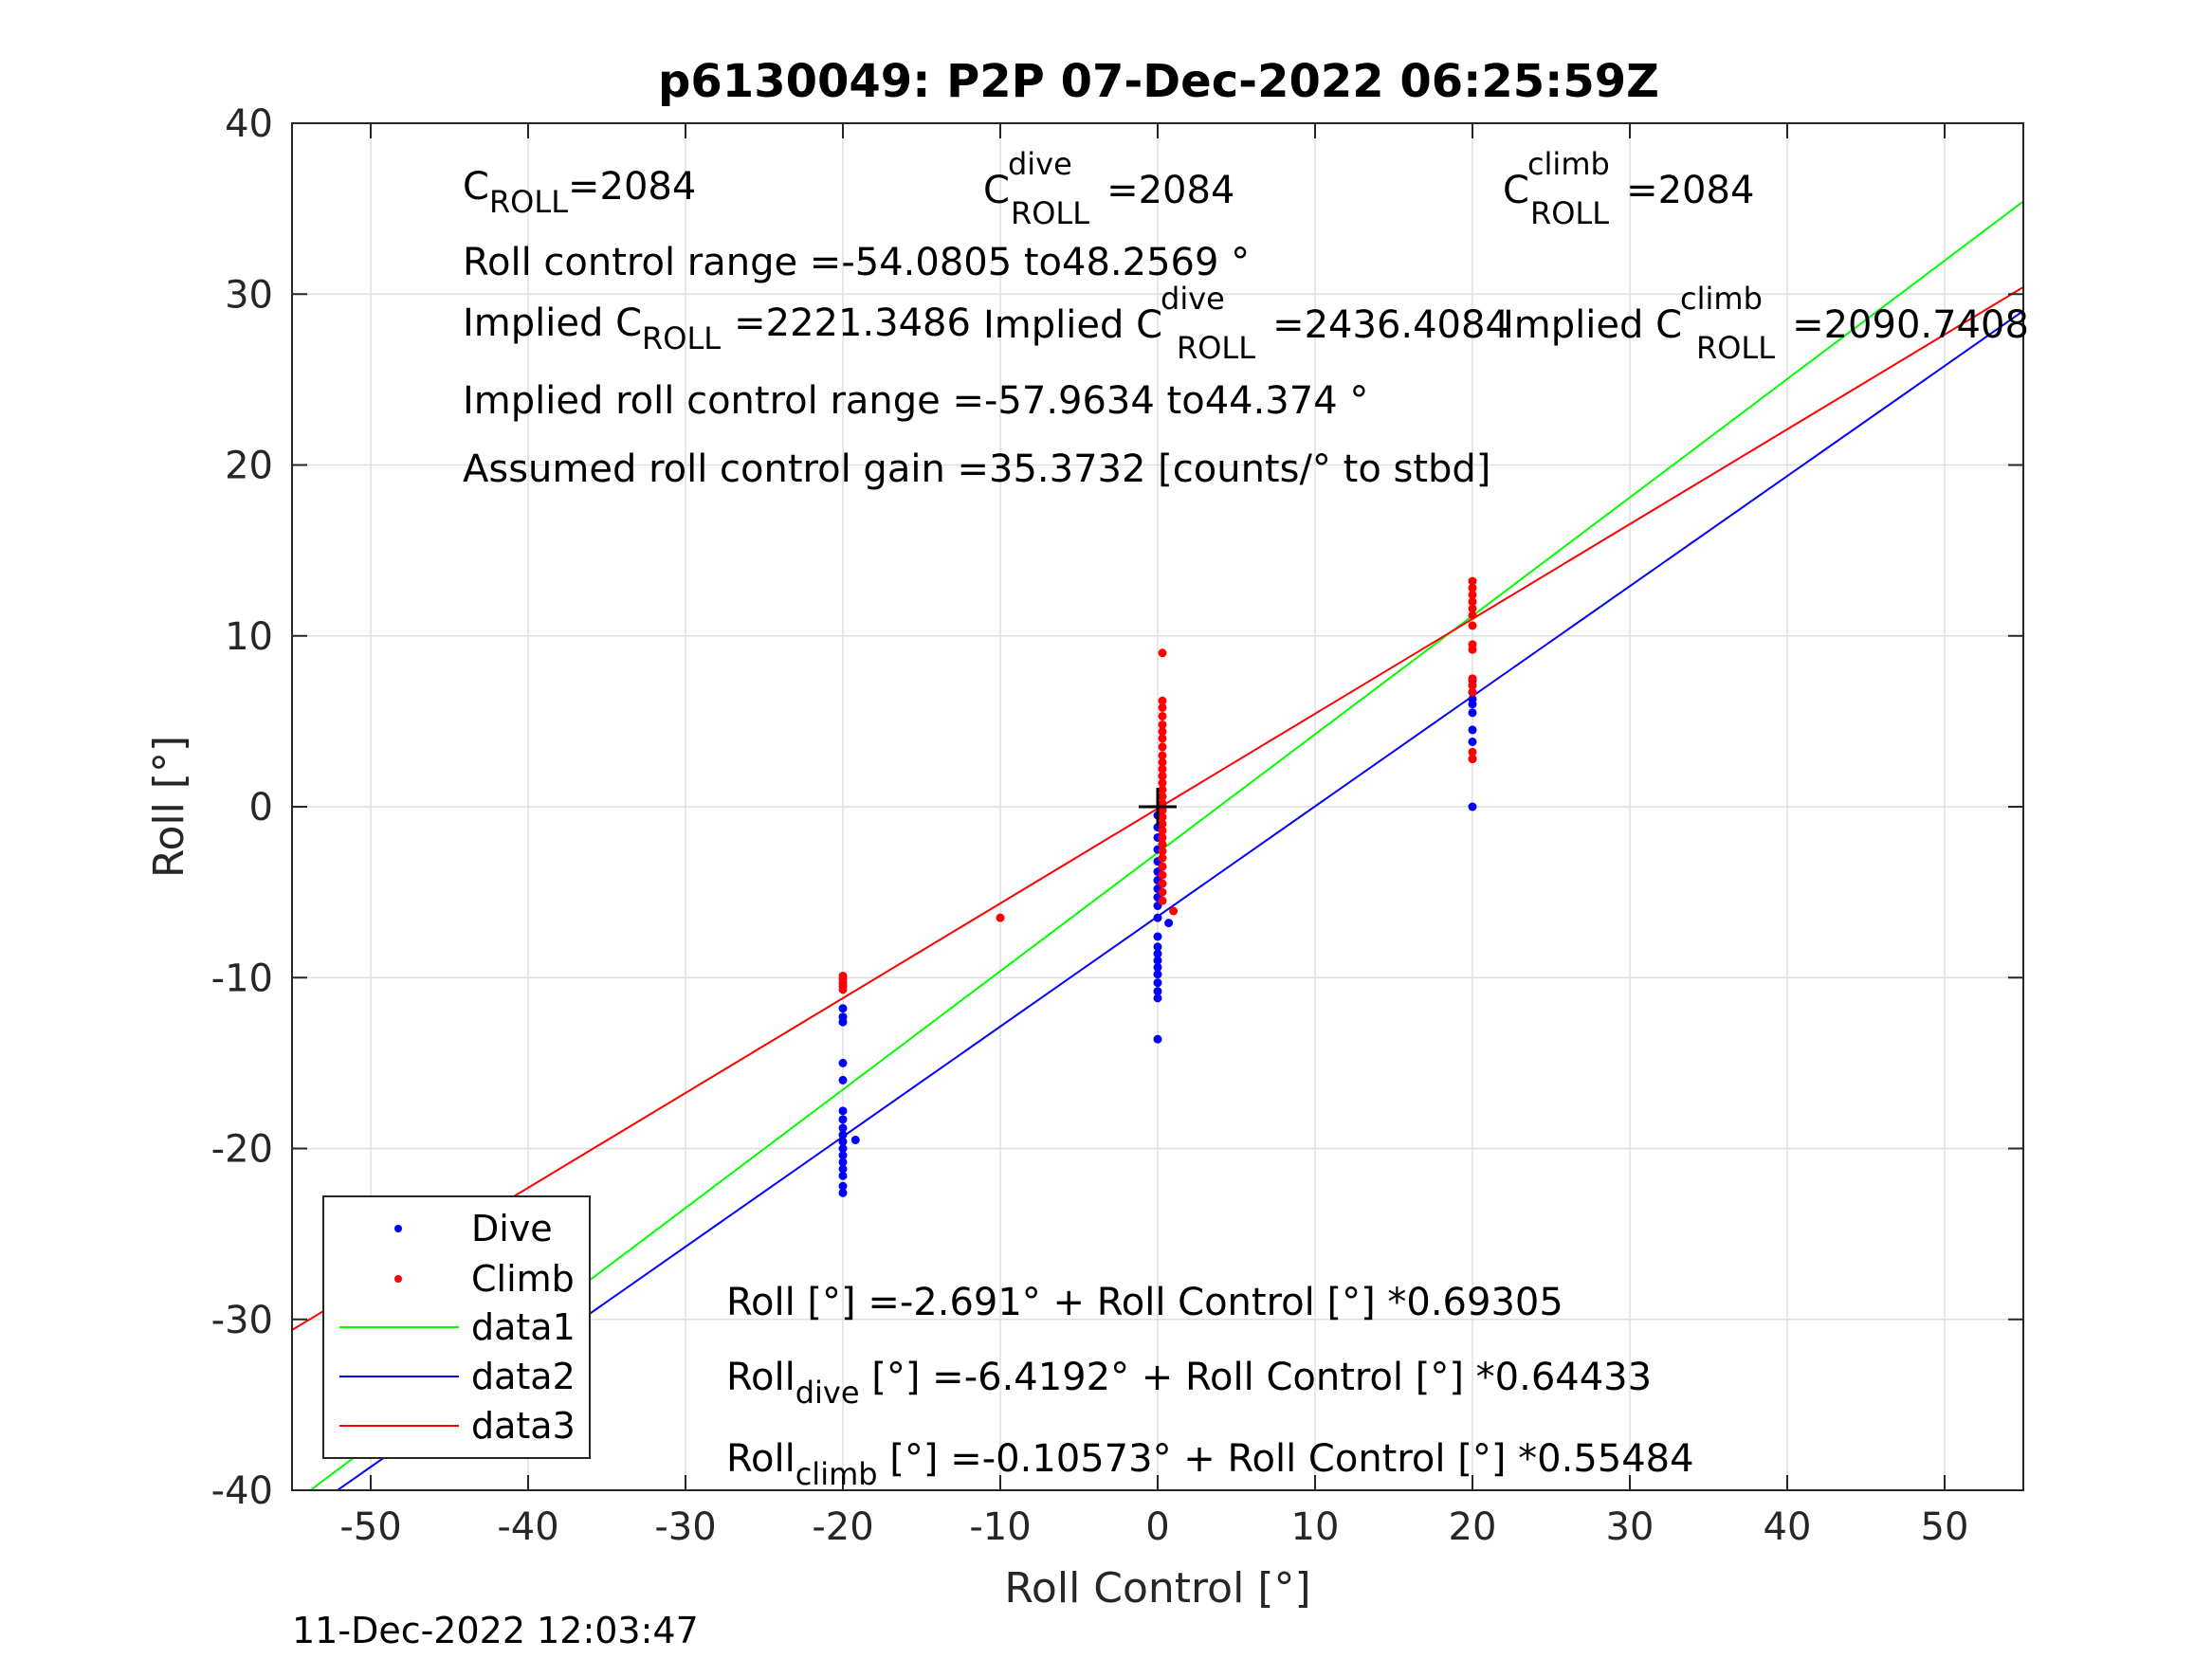  I want to click on legend-climb-marker, so click(398, 1279).